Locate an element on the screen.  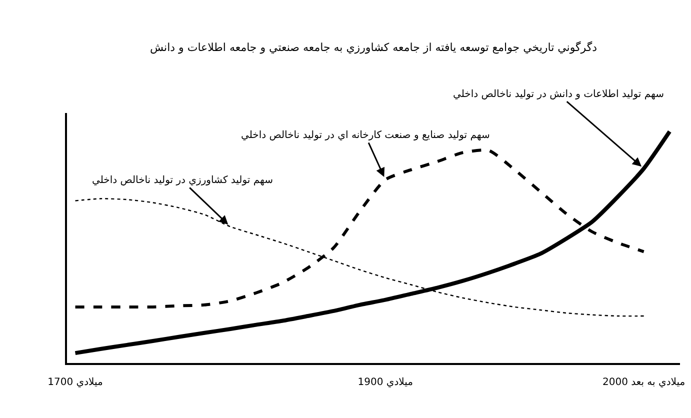
x-tick-label: 1900 ميلادي is located at coordinates (386, 382).